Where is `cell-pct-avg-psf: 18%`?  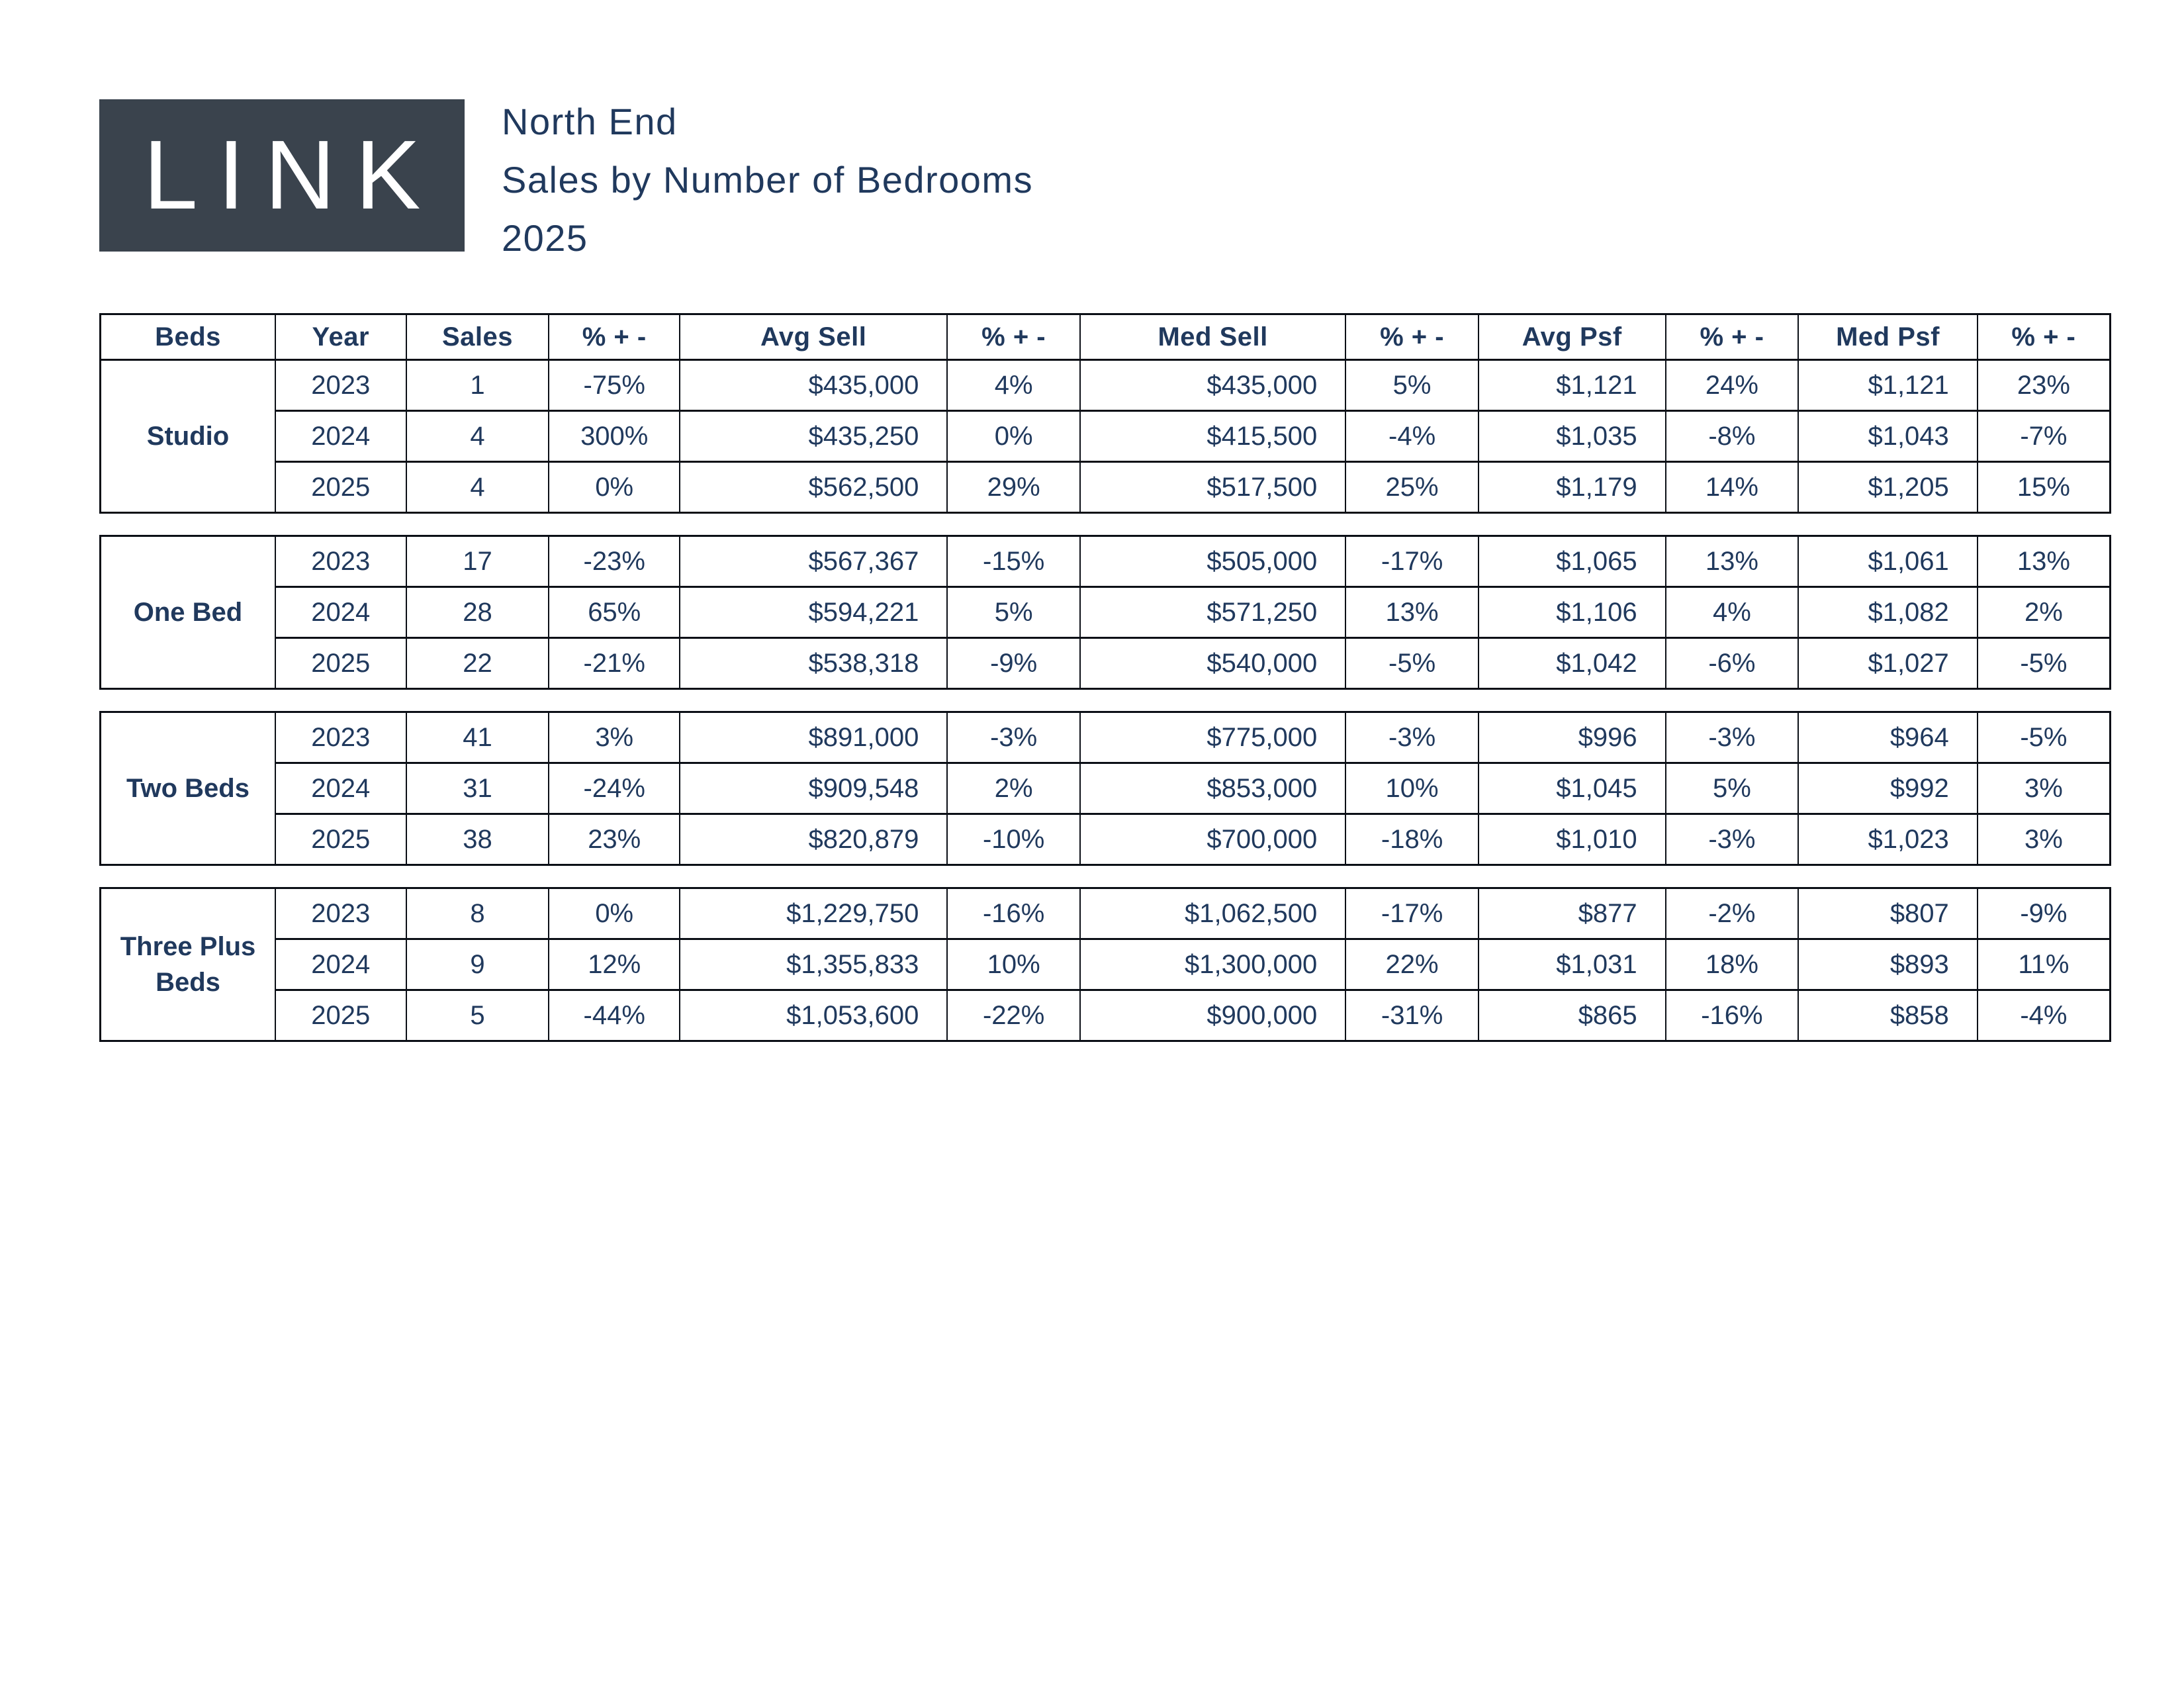 cell-pct-avg-psf: 18% is located at coordinates (1732, 964).